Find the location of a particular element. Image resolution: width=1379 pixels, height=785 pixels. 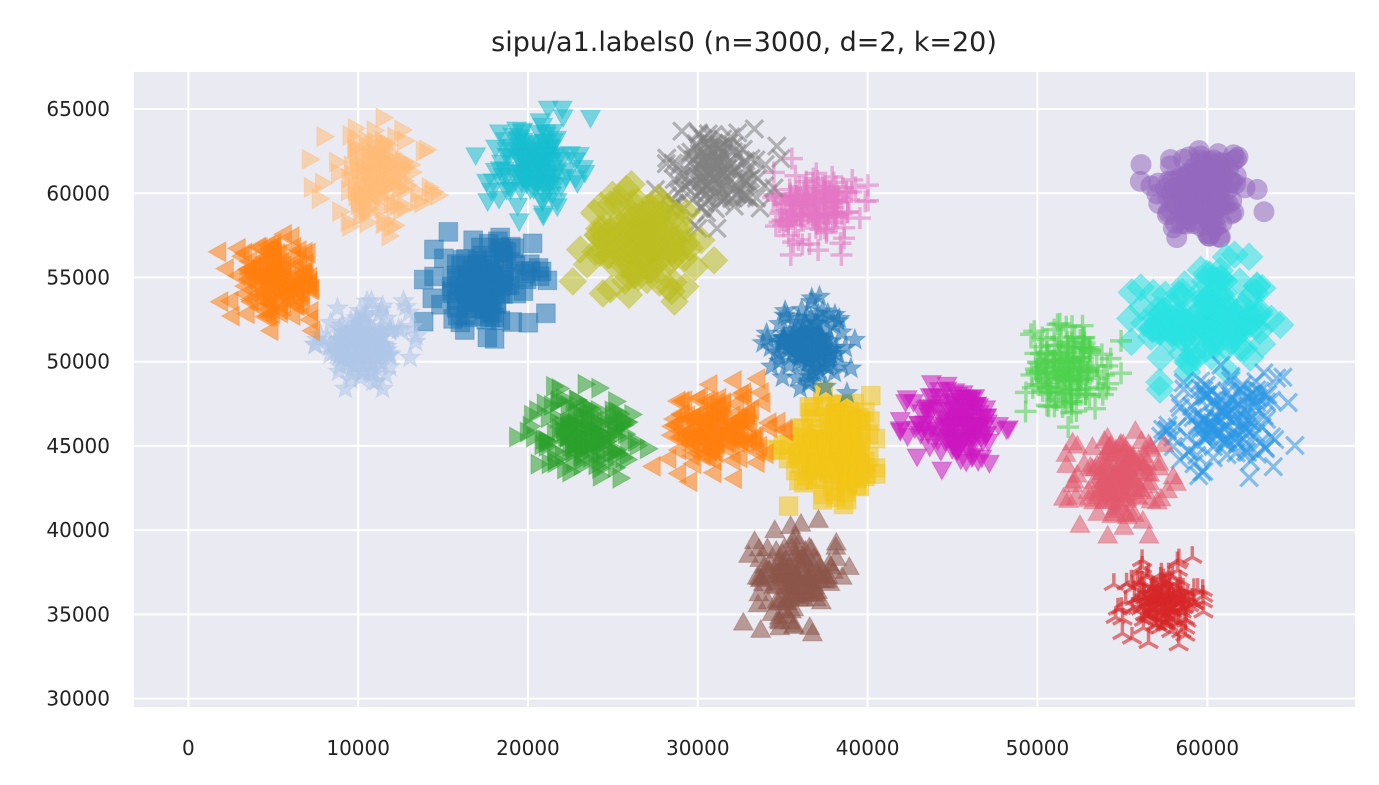

x-tick-label: 20000 is located at coordinates (528, 748).